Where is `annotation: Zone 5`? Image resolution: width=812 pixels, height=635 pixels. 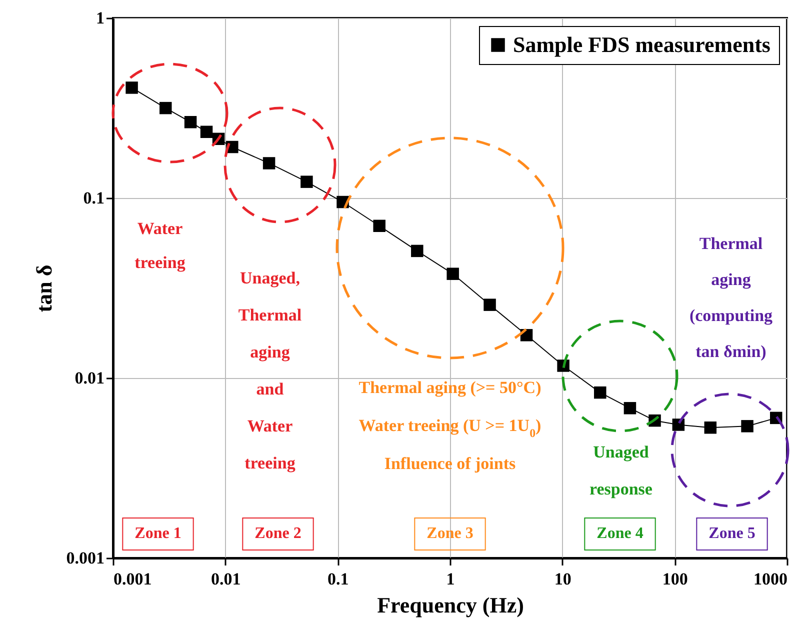
annotation: Zone 5 is located at coordinates (732, 533).